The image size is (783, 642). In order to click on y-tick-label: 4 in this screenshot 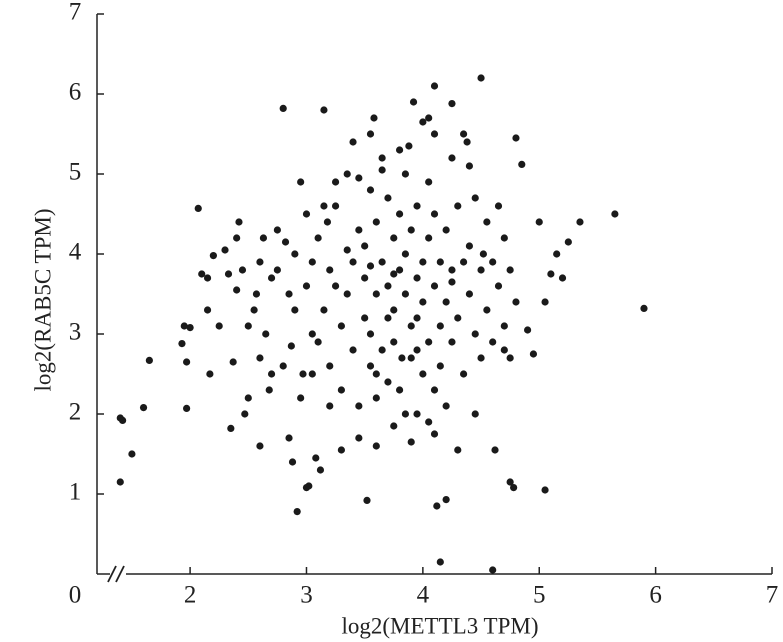, I will do `click(75, 252)`.